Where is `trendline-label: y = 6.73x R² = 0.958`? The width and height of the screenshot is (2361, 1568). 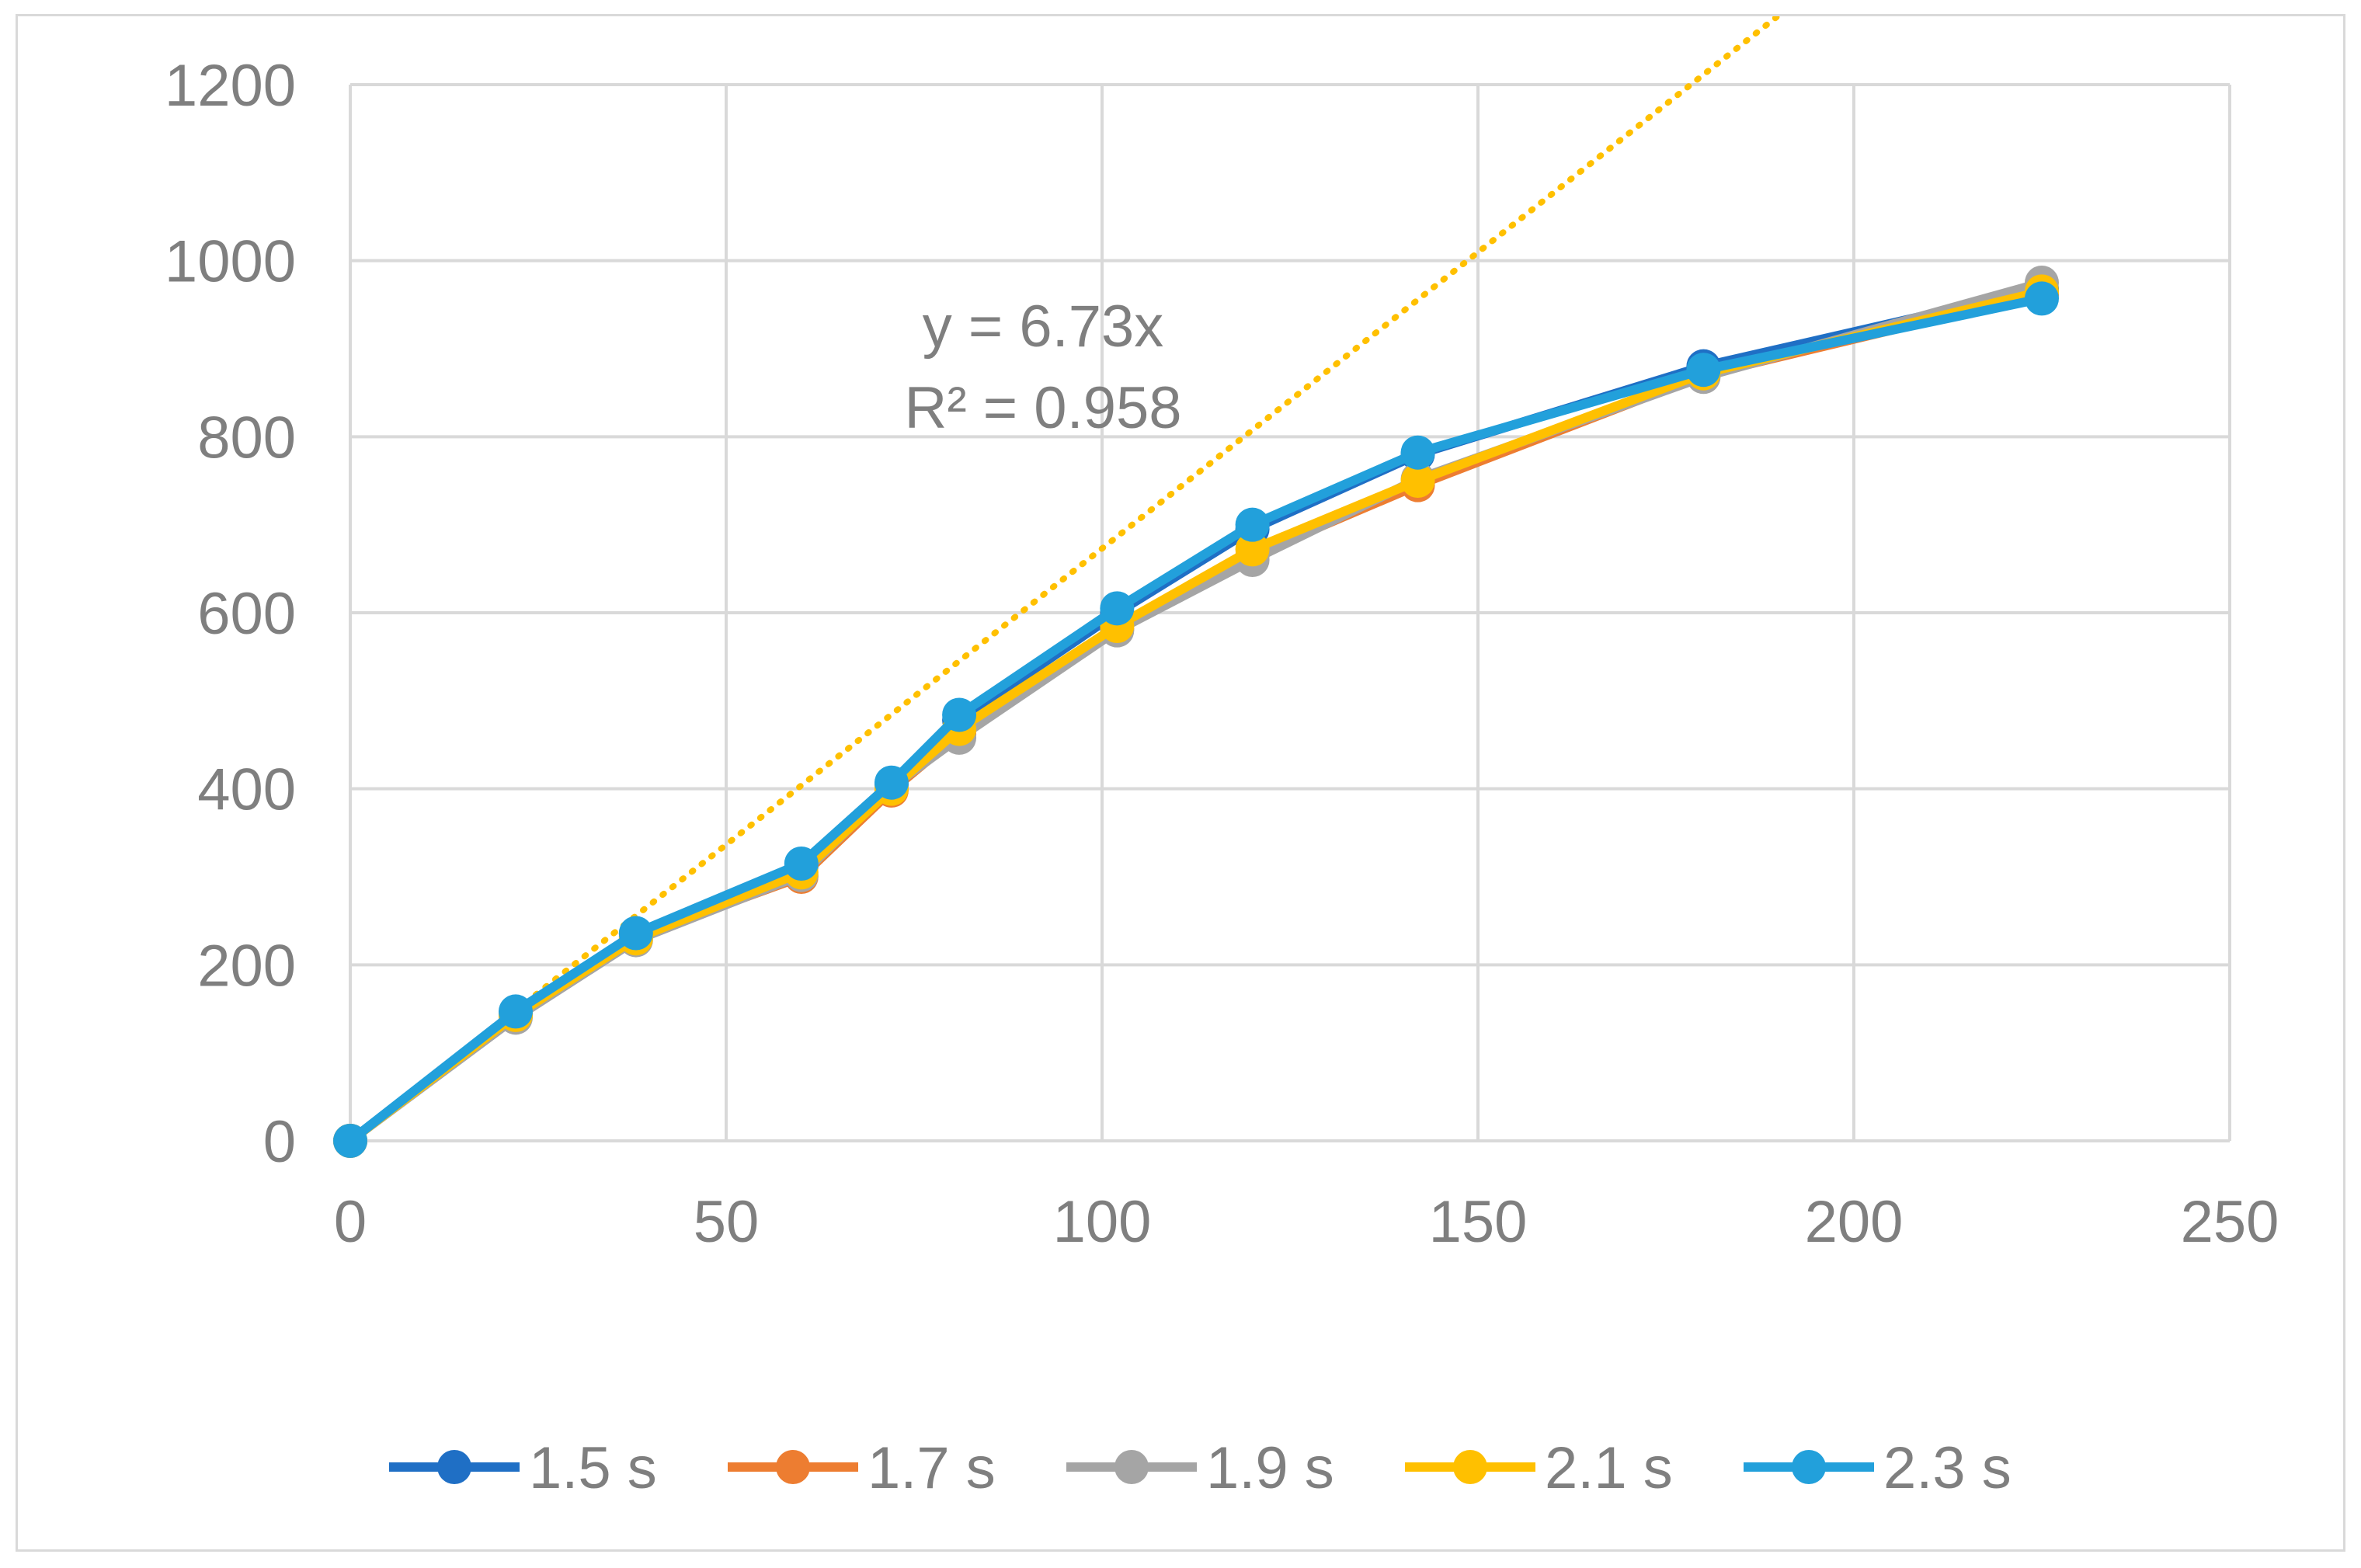 trendline-label: y = 6.73x R² = 0.958 is located at coordinates (1043, 368).